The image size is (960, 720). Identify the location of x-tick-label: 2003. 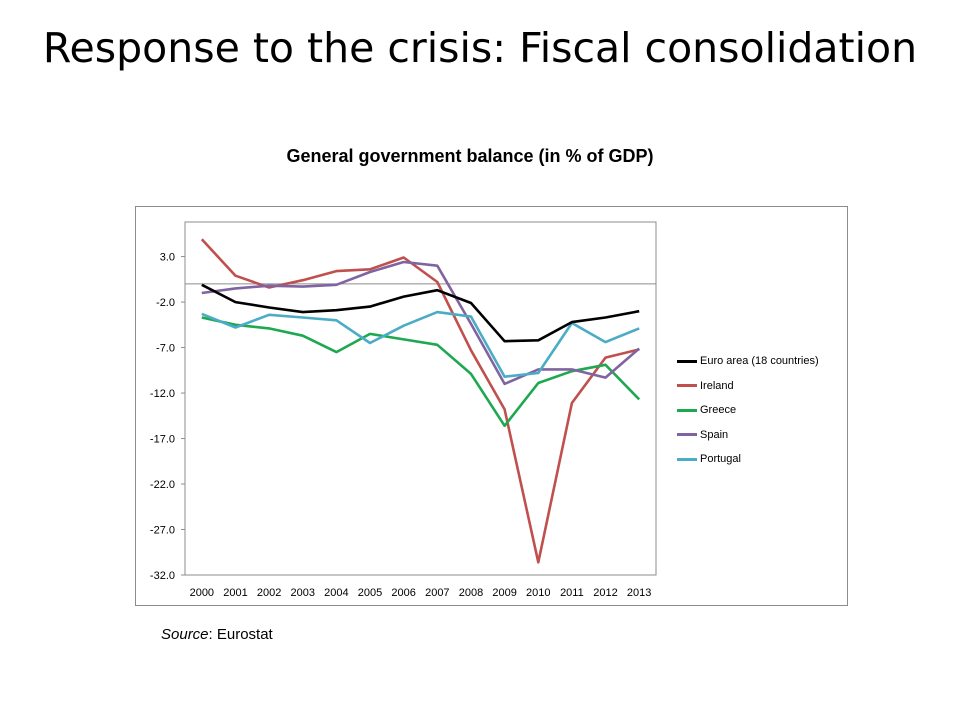
(303, 593).